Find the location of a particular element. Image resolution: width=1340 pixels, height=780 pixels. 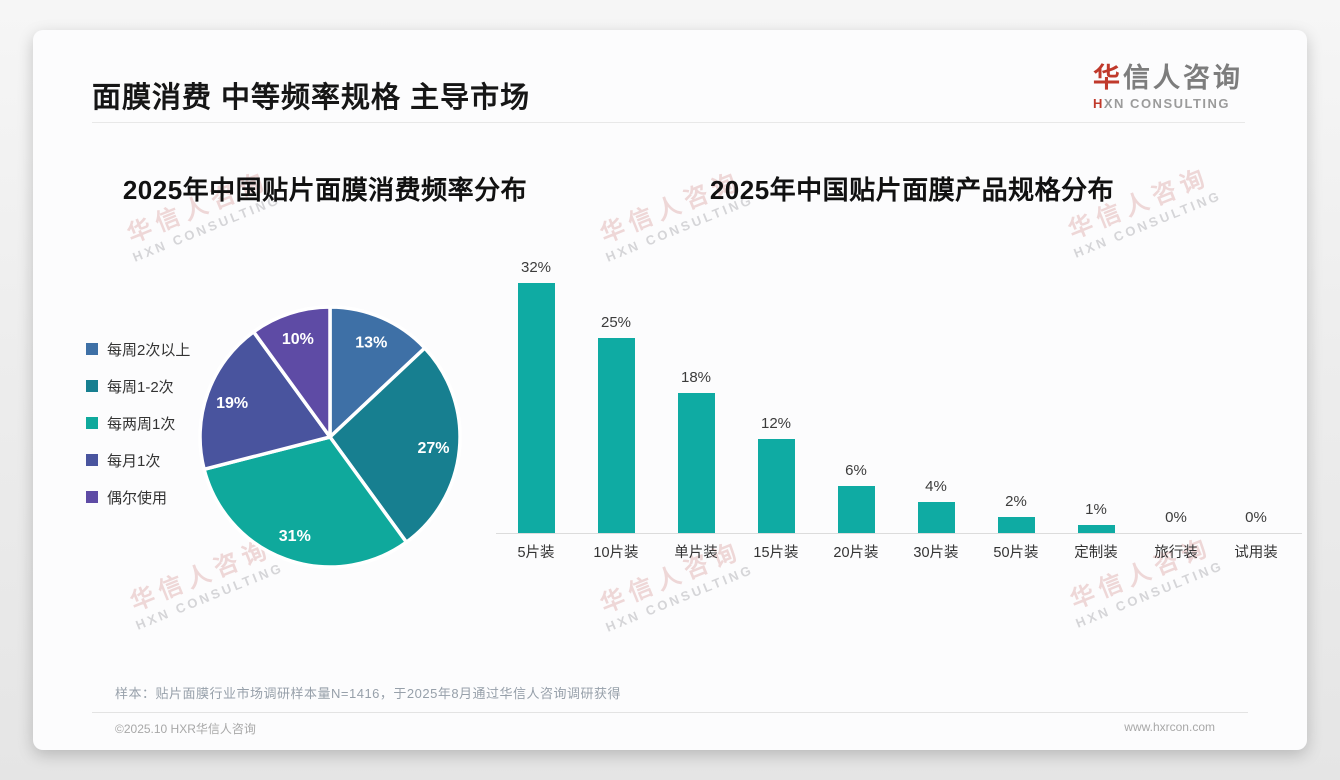

logo-en-text: HXN CONSULTING is located at coordinates (1162, 103).